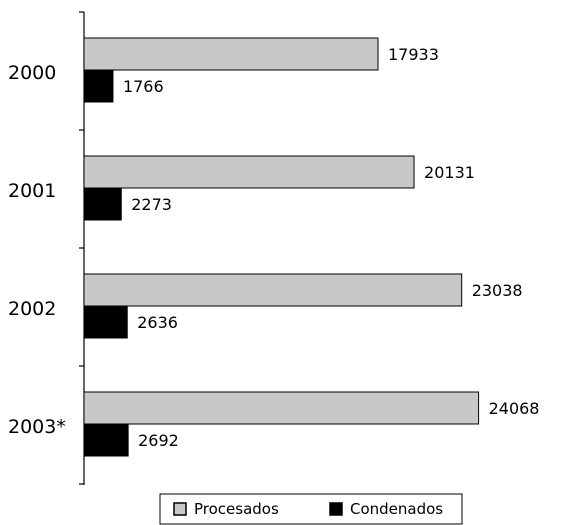 The image size is (571, 525). I want to click on category-label: 2002, so click(32, 309).